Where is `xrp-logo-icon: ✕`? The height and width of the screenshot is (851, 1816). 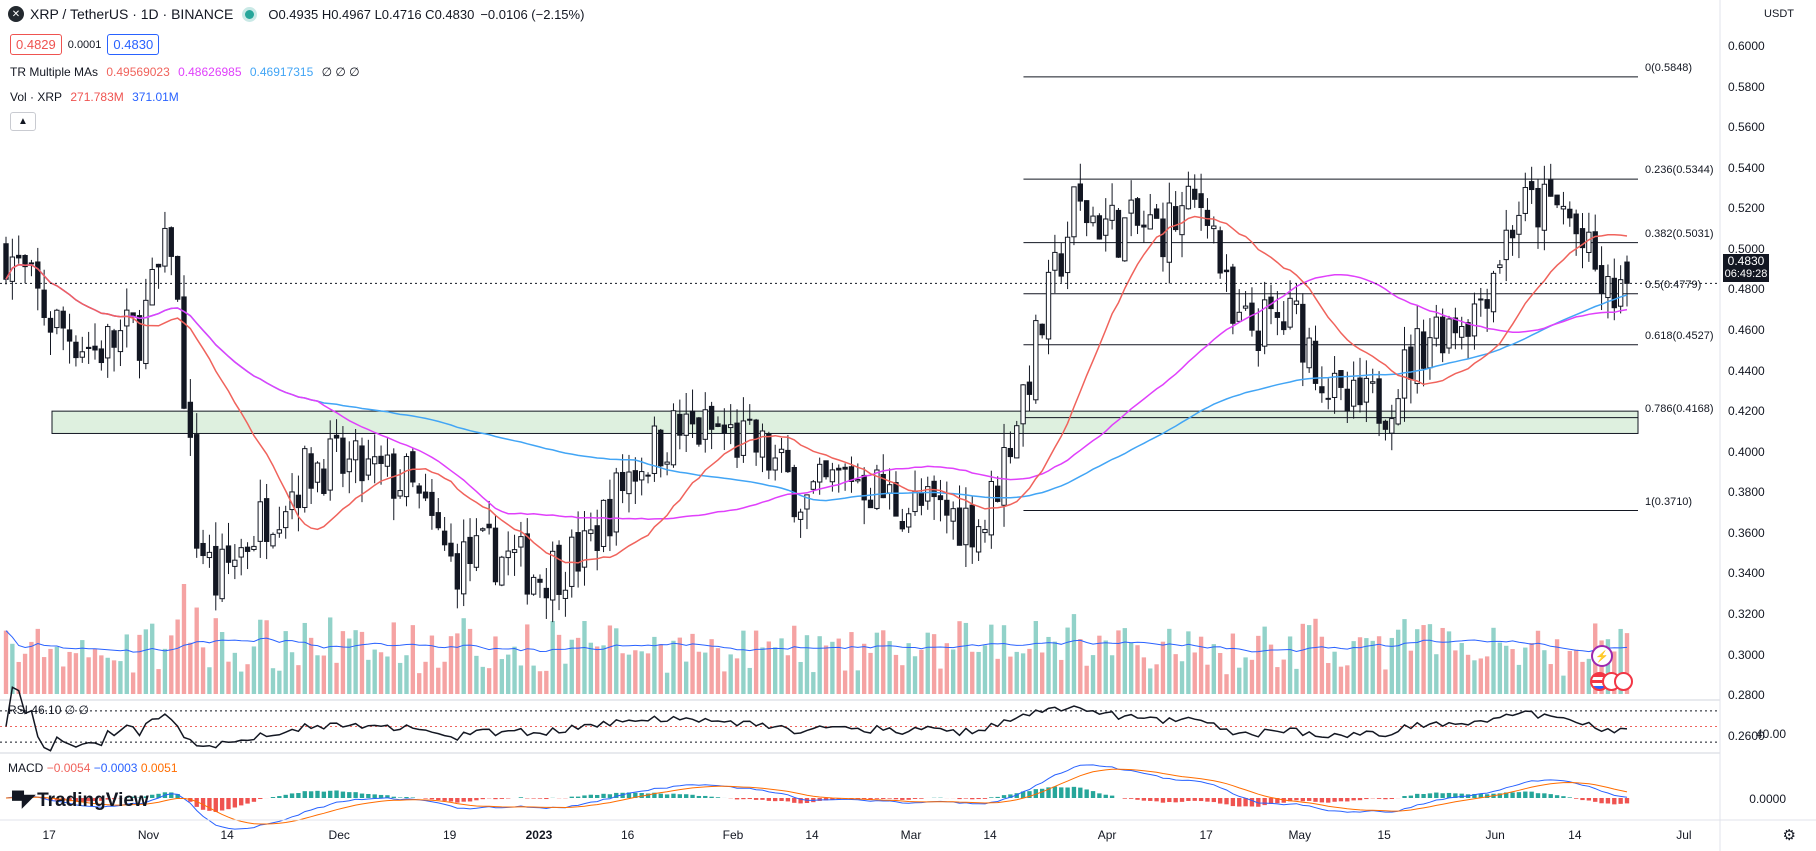
xrp-logo-icon: ✕ is located at coordinates (16, 14).